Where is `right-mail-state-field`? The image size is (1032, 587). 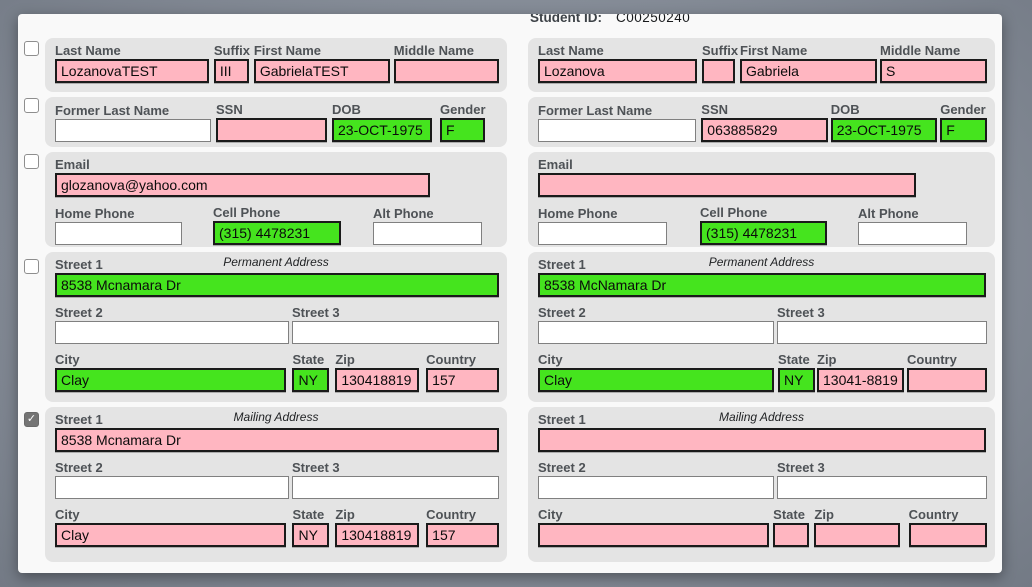
right-mail-state-field is located at coordinates (791, 535).